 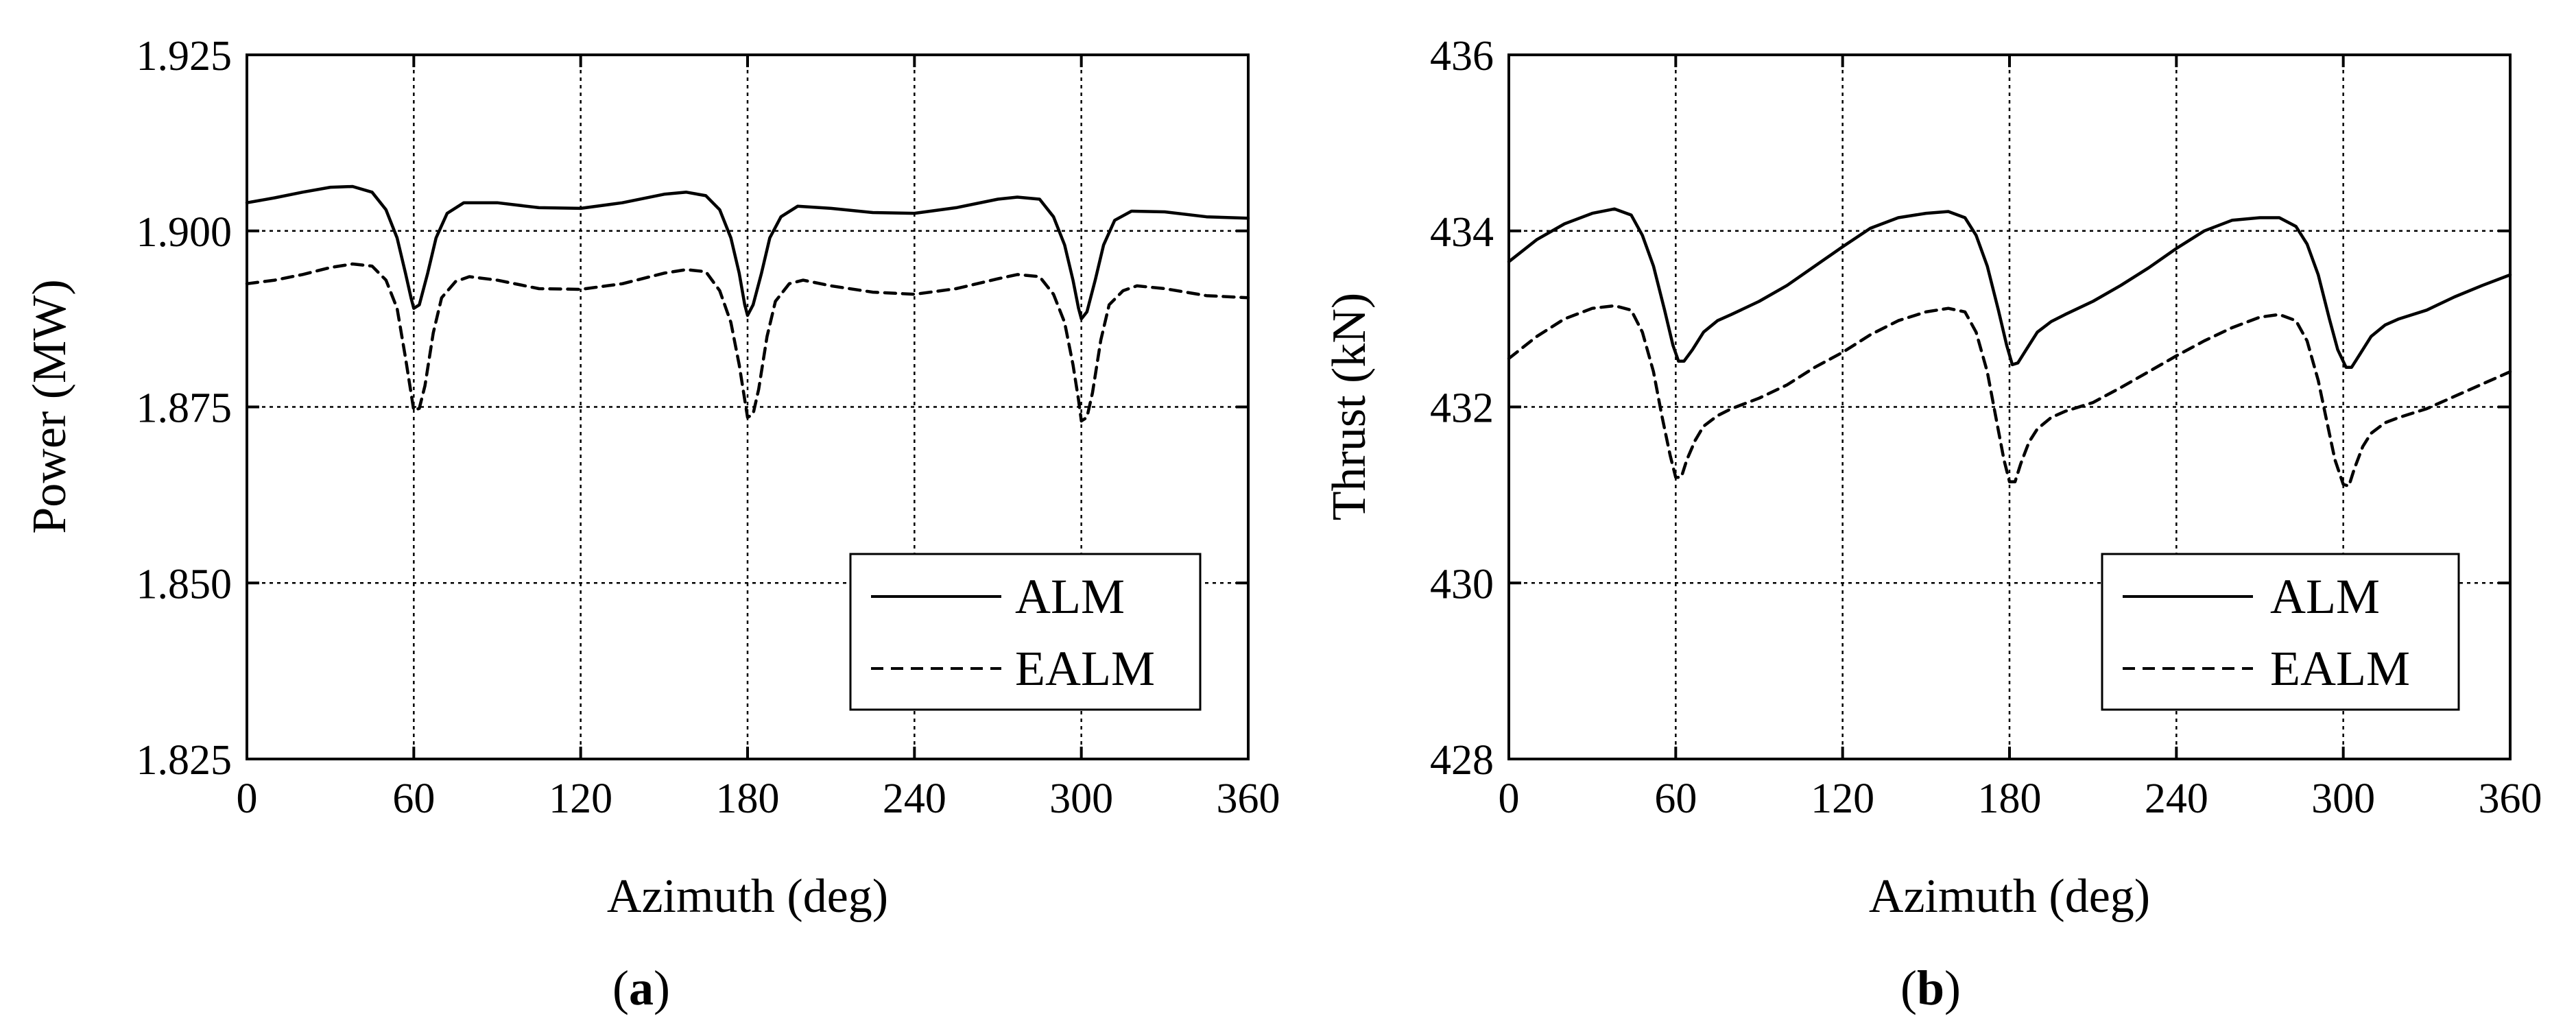 I want to click on panel-a-series-alm-line, so click(x=747, y=252).